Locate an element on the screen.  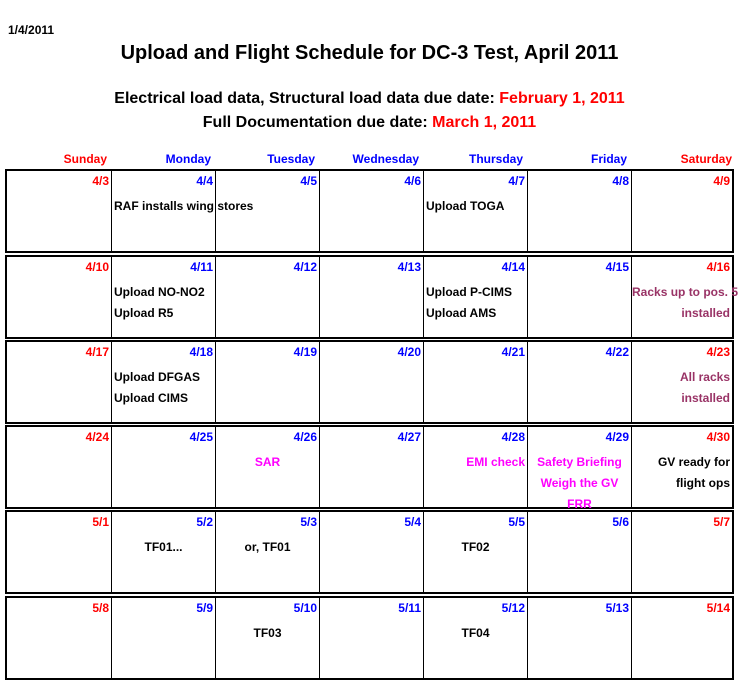
date-number: 4/18 is located at coordinates (201, 352).